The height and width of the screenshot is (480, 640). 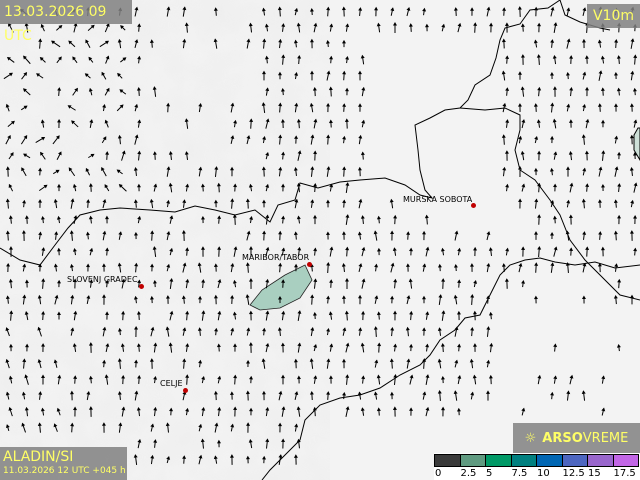 I want to click on lake-outline, so click(x=636, y=144).